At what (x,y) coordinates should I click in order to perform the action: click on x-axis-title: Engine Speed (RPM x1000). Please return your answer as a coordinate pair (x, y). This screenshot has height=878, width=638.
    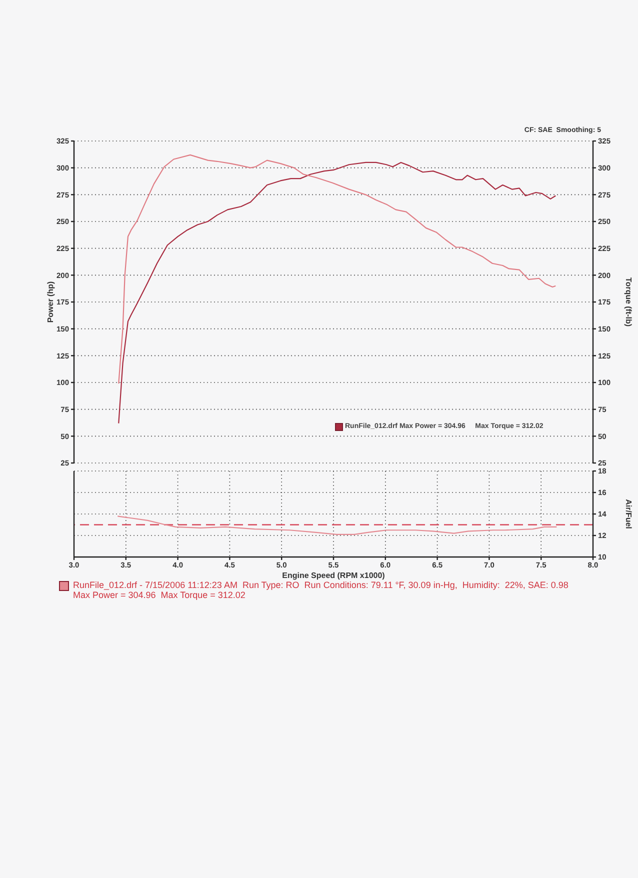
    Looking at the image, I should click on (334, 575).